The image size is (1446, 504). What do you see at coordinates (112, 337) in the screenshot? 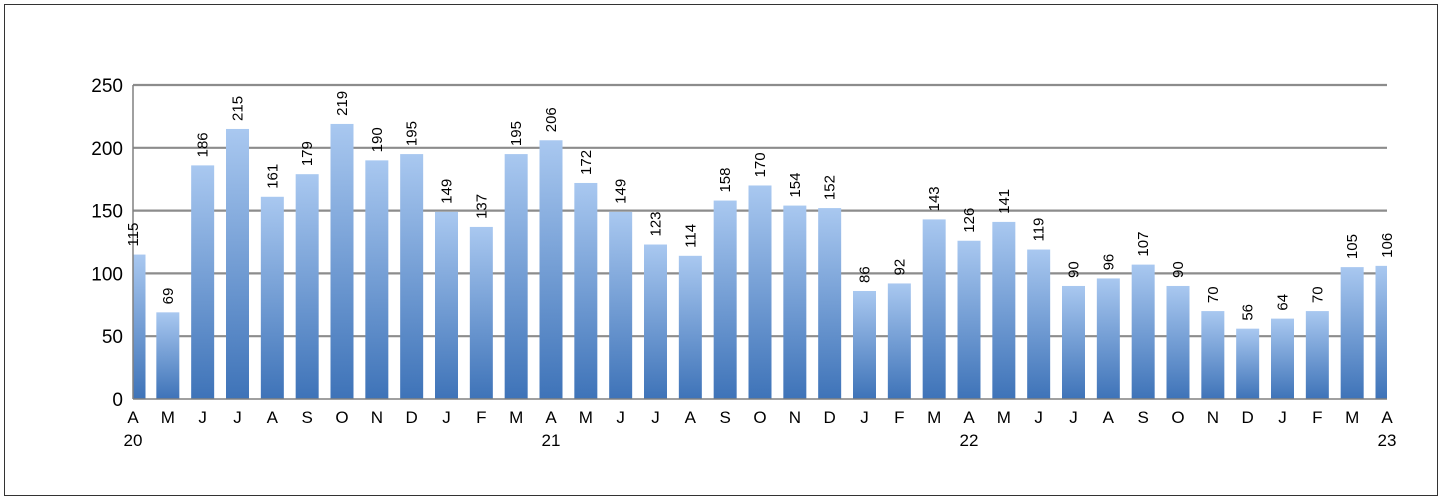
I see `y-tick-label: 50` at bounding box center [112, 337].